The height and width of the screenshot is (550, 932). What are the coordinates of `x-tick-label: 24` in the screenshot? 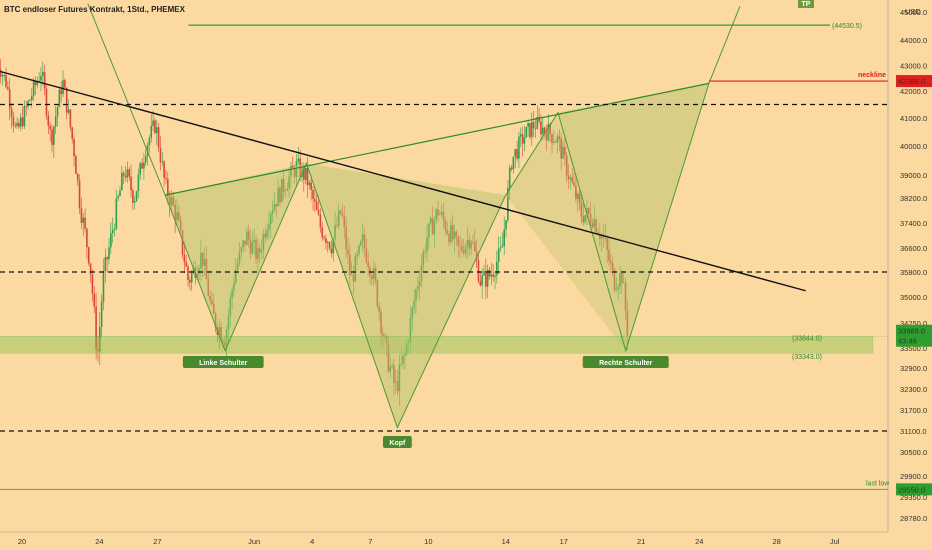 It's located at (699, 541).